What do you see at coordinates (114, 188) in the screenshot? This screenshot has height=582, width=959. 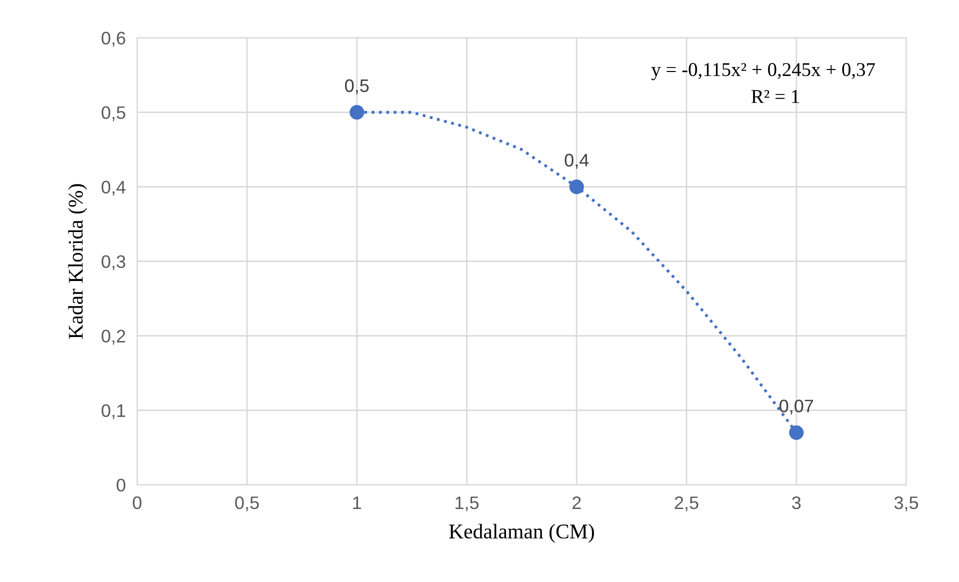 I see `y-tick-label: 0,4` at bounding box center [114, 188].